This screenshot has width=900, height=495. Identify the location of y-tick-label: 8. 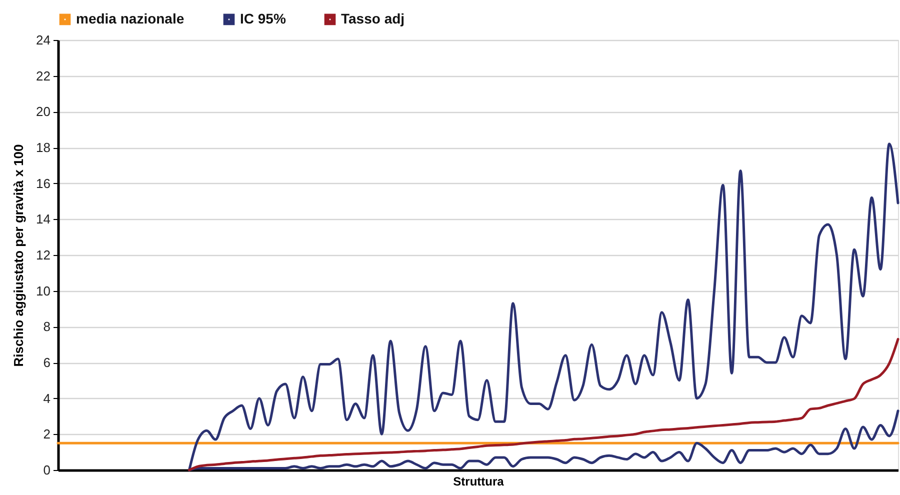
(46, 326).